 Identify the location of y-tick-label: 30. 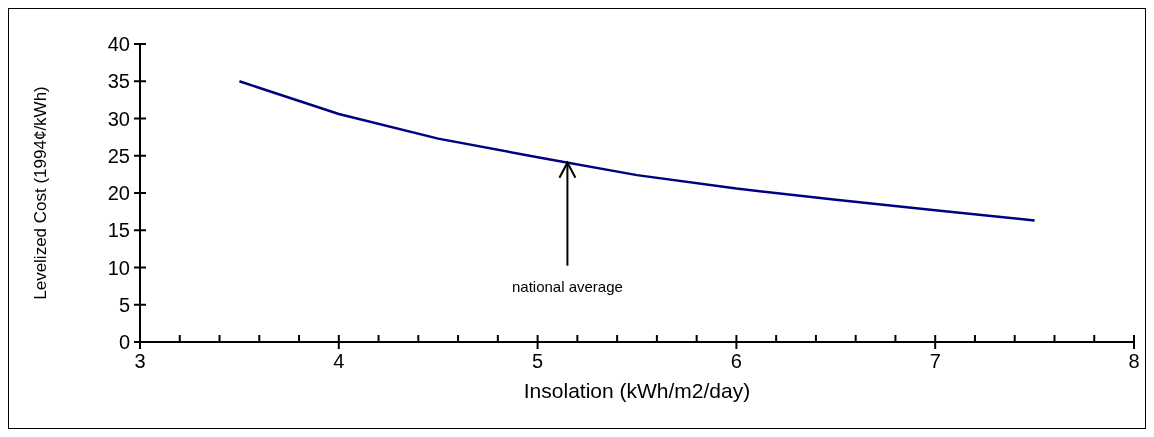
(118, 118).